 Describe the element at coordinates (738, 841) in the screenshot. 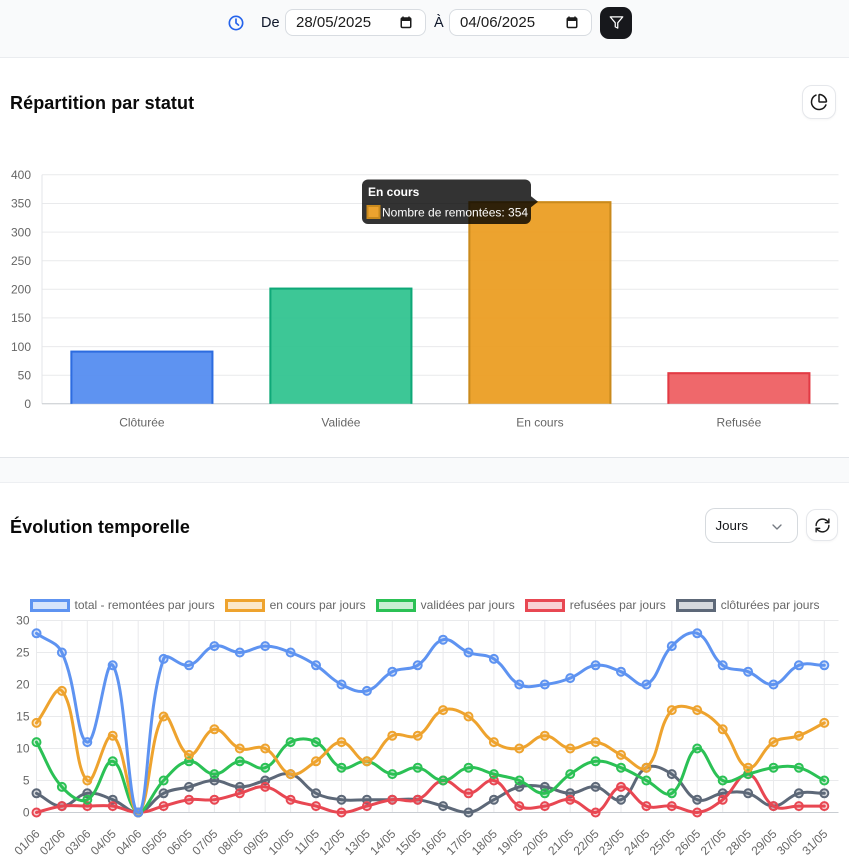

I see `svg-text: 28/05` at that location.